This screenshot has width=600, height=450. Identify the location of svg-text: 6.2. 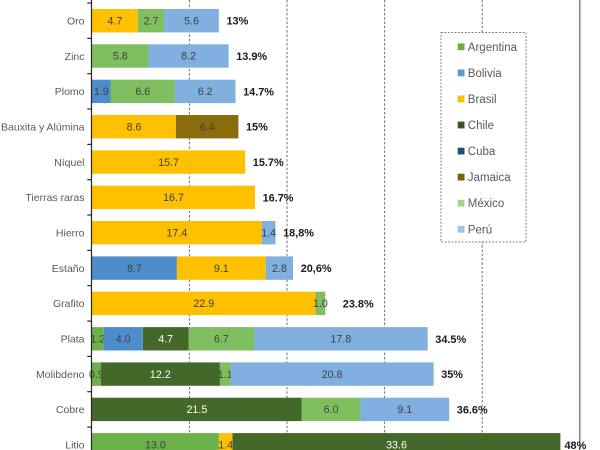
(205, 92).